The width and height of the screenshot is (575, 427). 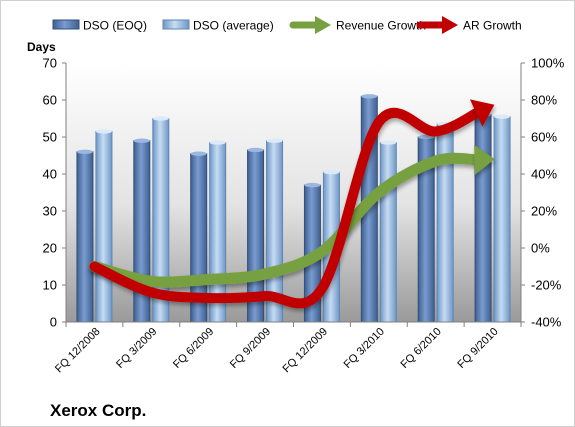 I want to click on y2-tick-label: -20%, so click(x=546, y=285).